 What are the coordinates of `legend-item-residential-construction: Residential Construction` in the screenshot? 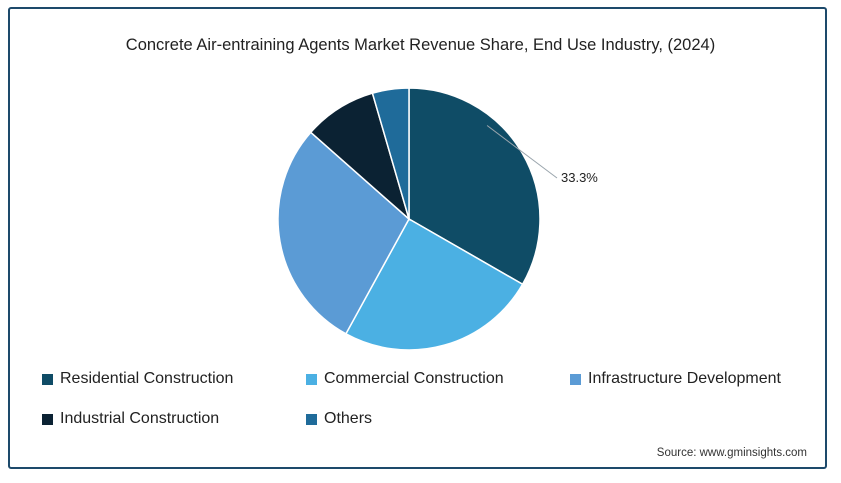 It's located at (137, 379).